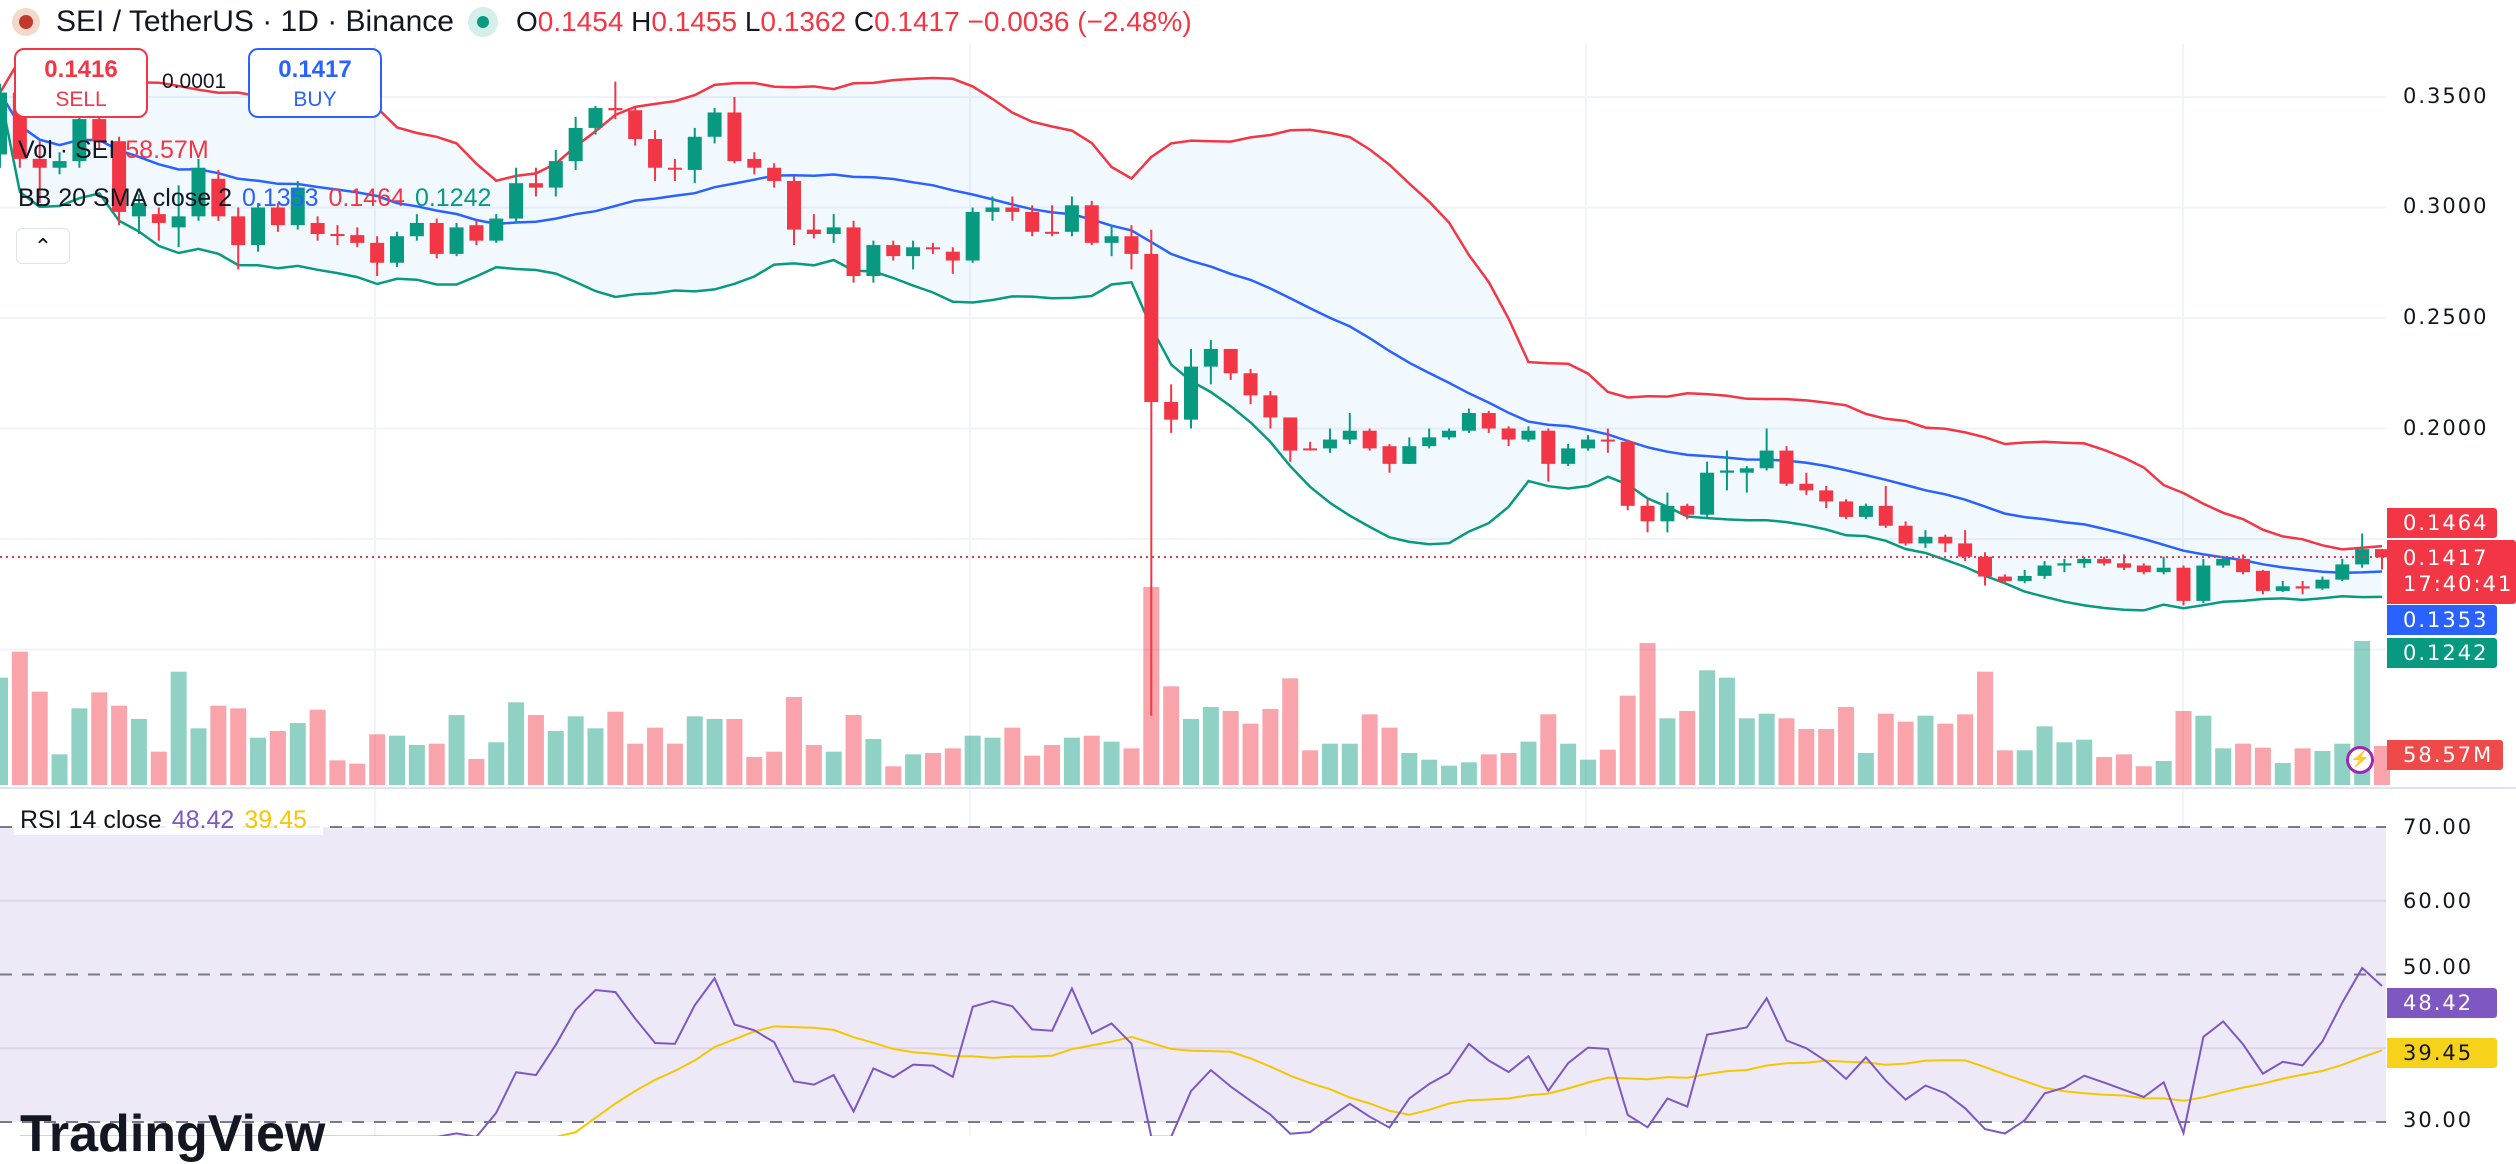 The height and width of the screenshot is (1164, 2516). I want to click on open-value: 0.1454, so click(580, 21).